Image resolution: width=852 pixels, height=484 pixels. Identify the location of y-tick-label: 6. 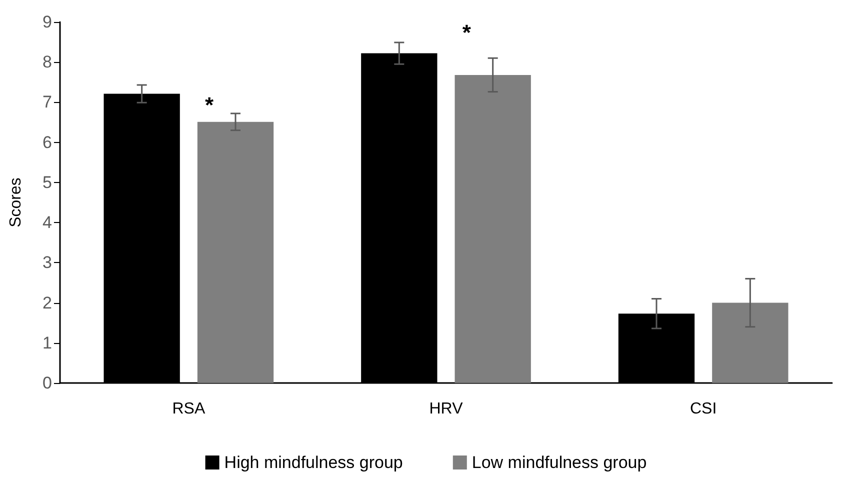
(47, 142).